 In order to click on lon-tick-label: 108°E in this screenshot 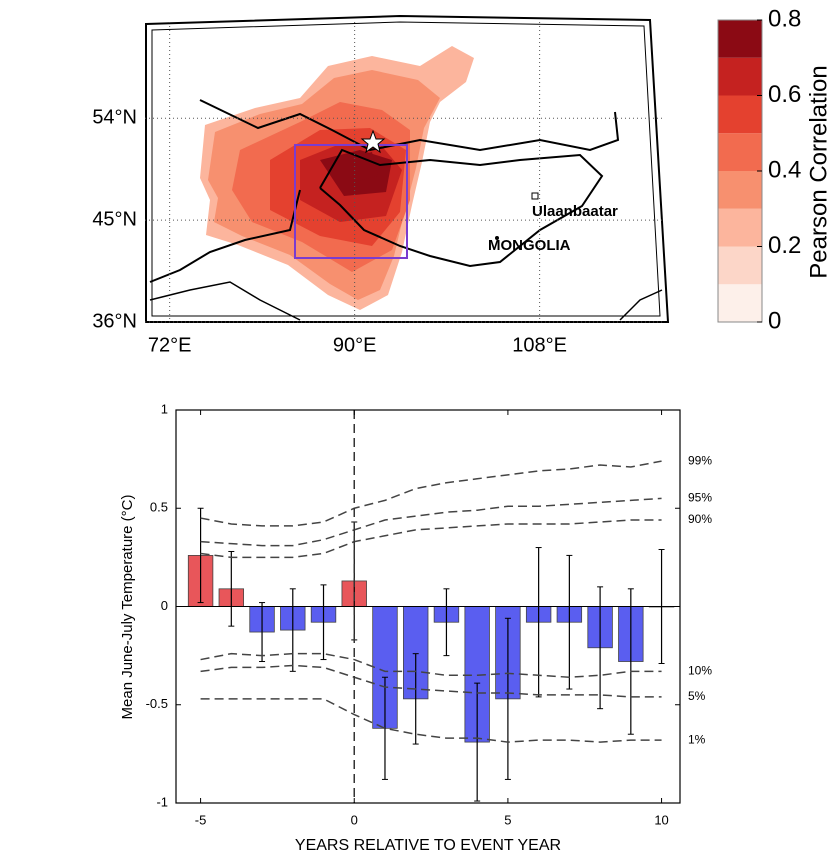, I will do `click(539, 345)`.